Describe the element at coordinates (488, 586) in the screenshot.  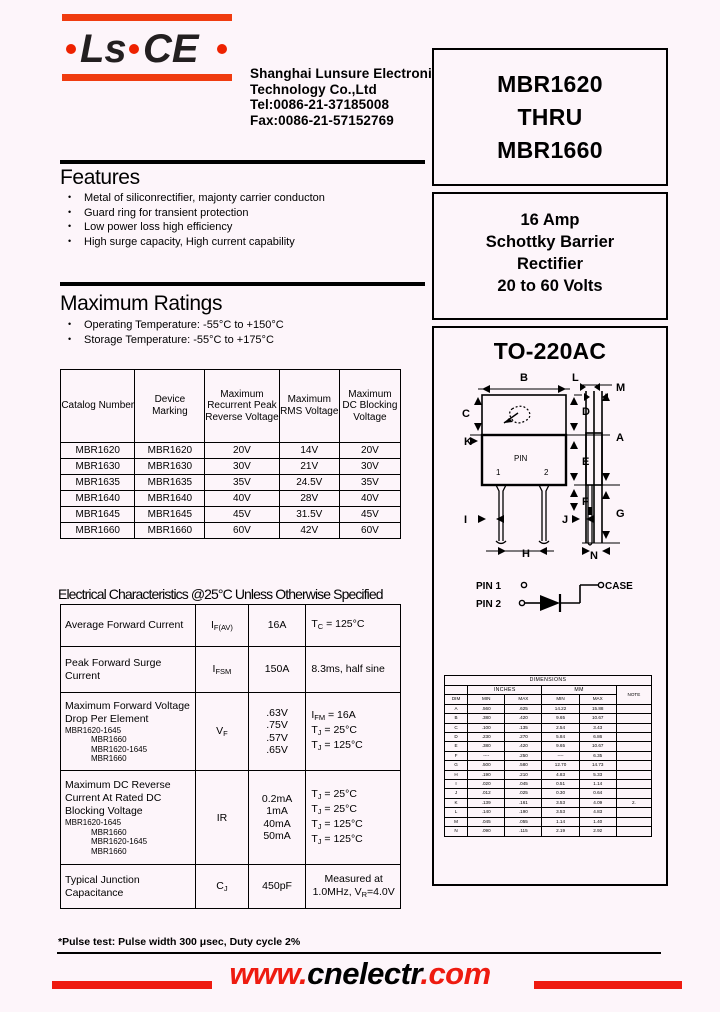
I see `schematic-pin1-label: PIN 1` at that location.